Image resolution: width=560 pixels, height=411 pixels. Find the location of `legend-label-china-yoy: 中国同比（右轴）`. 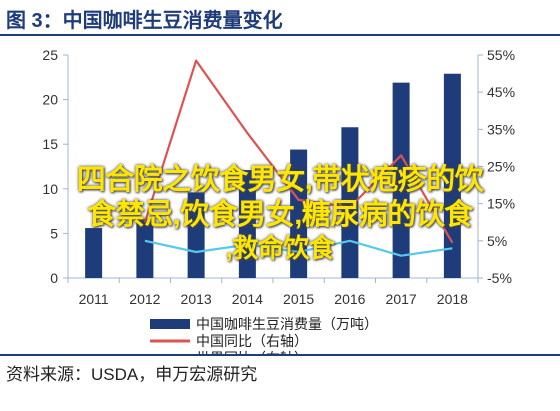

legend-label-china-yoy: 中国同比（右轴） is located at coordinates (252, 341).